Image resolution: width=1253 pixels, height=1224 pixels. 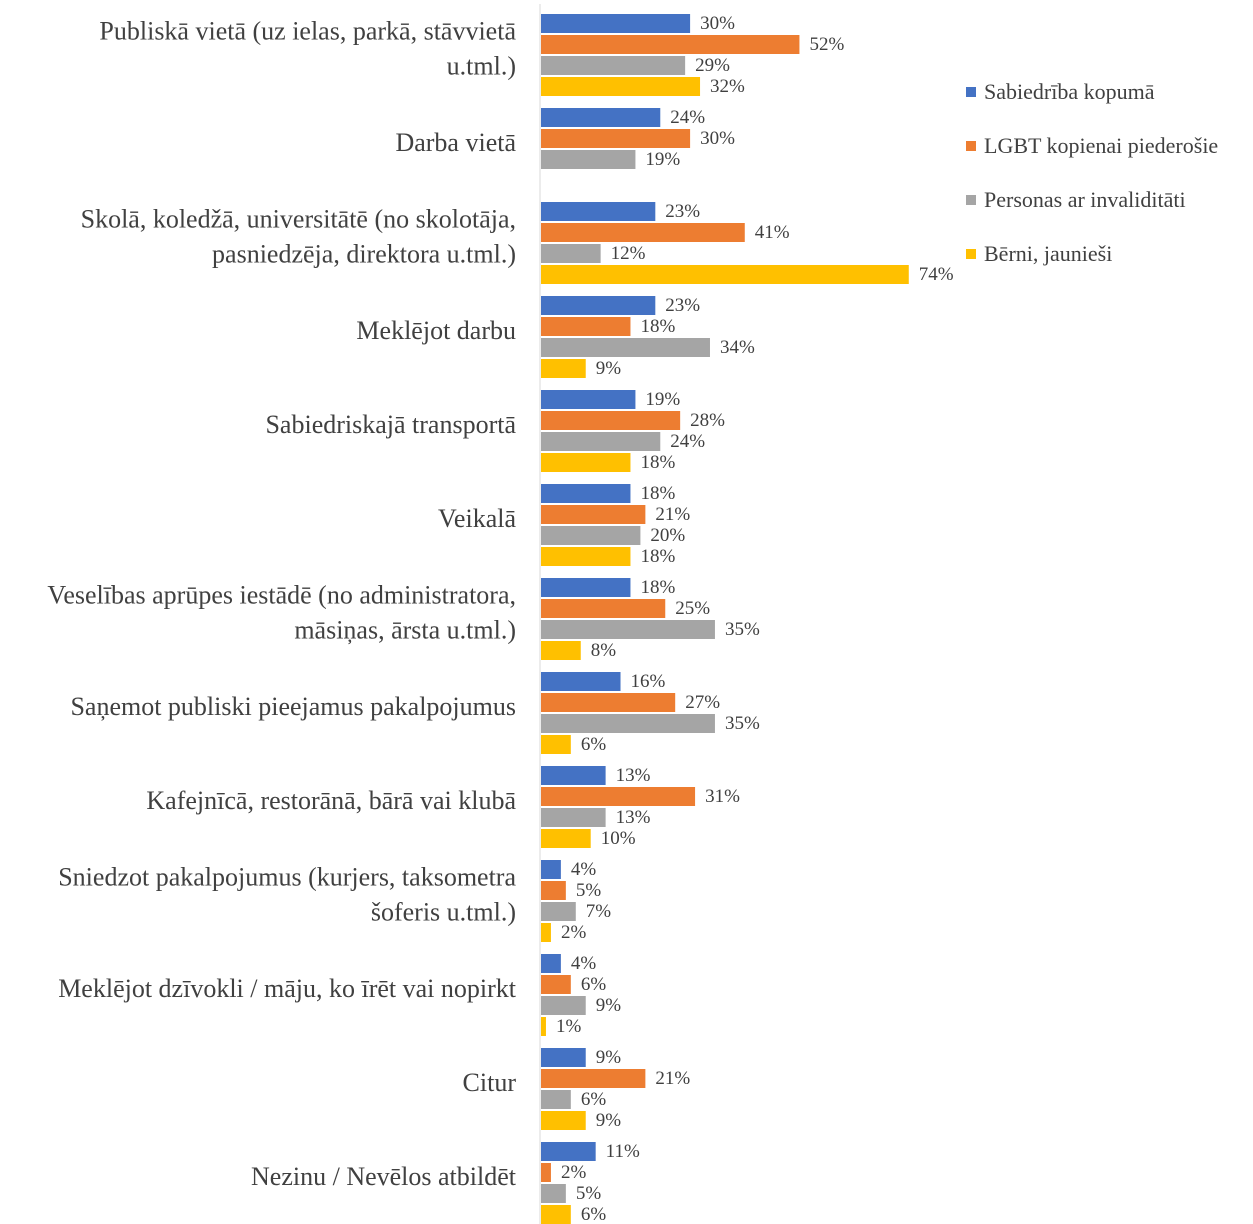 What do you see at coordinates (717, 23) in the screenshot?
I see `value-label-0-0: 30%` at bounding box center [717, 23].